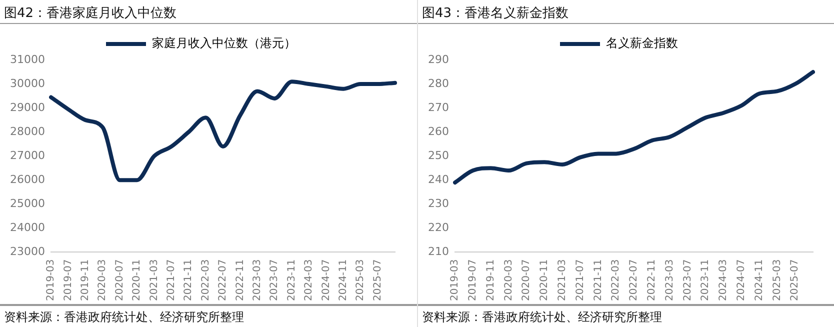 The height and width of the screenshot is (327, 834). I want to click on y-tick-label: 270, so click(438, 107).